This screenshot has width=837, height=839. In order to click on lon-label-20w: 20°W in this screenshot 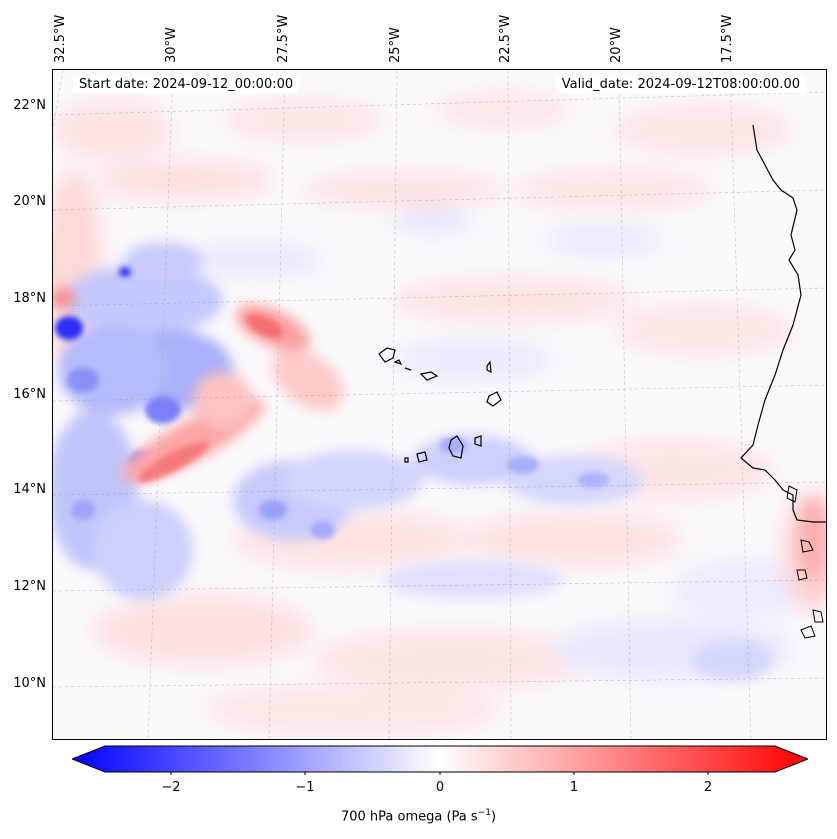, I will do `click(616, 45)`.